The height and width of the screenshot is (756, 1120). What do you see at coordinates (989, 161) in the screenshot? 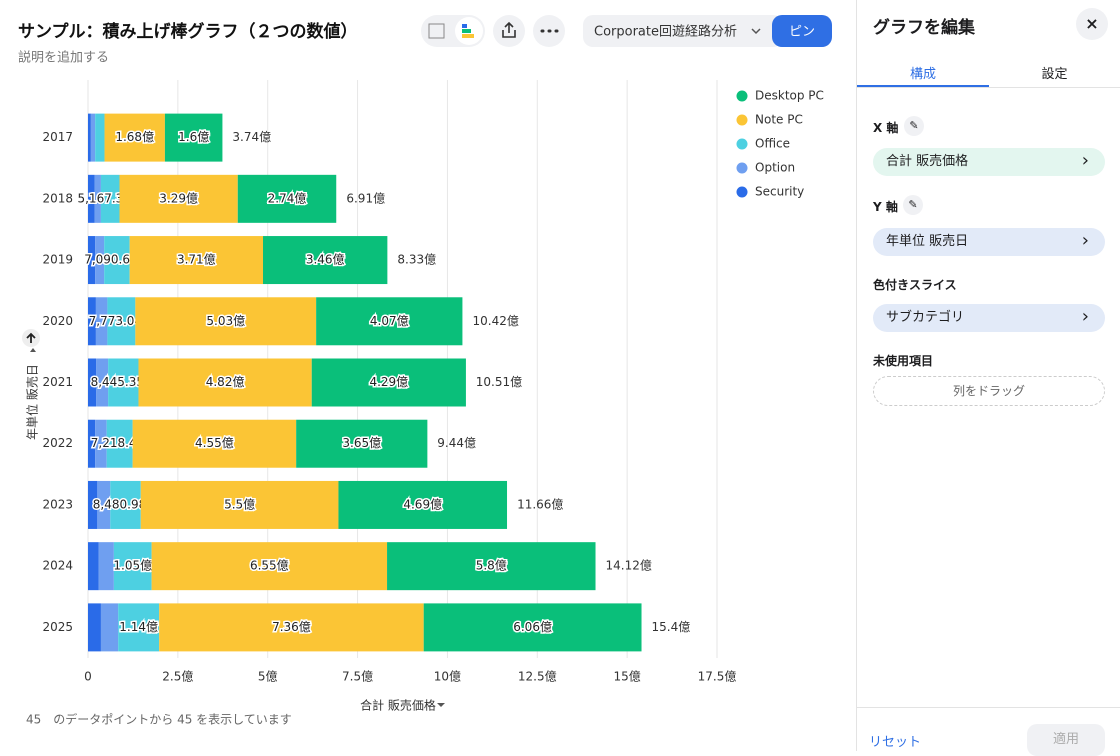
I see `x-field: 合計 販売価格` at bounding box center [989, 161].